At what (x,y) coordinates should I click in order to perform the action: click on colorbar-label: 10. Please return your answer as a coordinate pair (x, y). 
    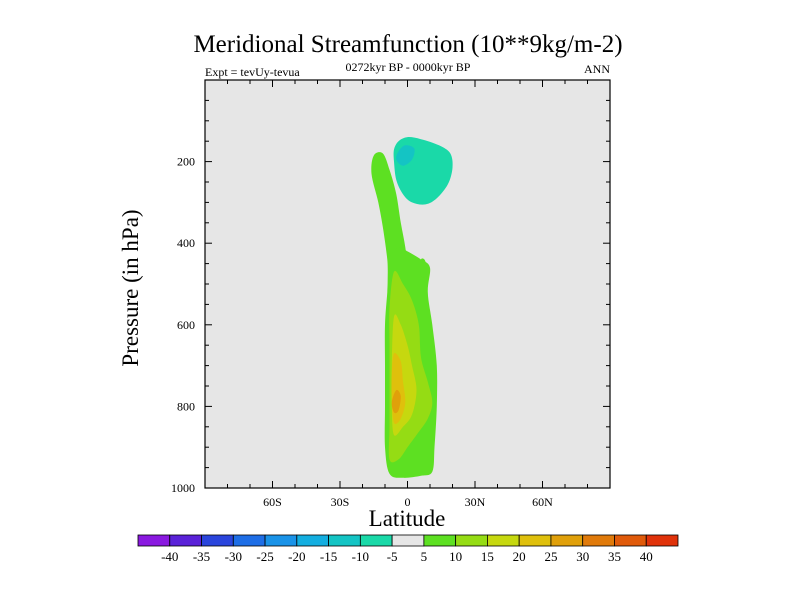
    Looking at the image, I should click on (455, 556).